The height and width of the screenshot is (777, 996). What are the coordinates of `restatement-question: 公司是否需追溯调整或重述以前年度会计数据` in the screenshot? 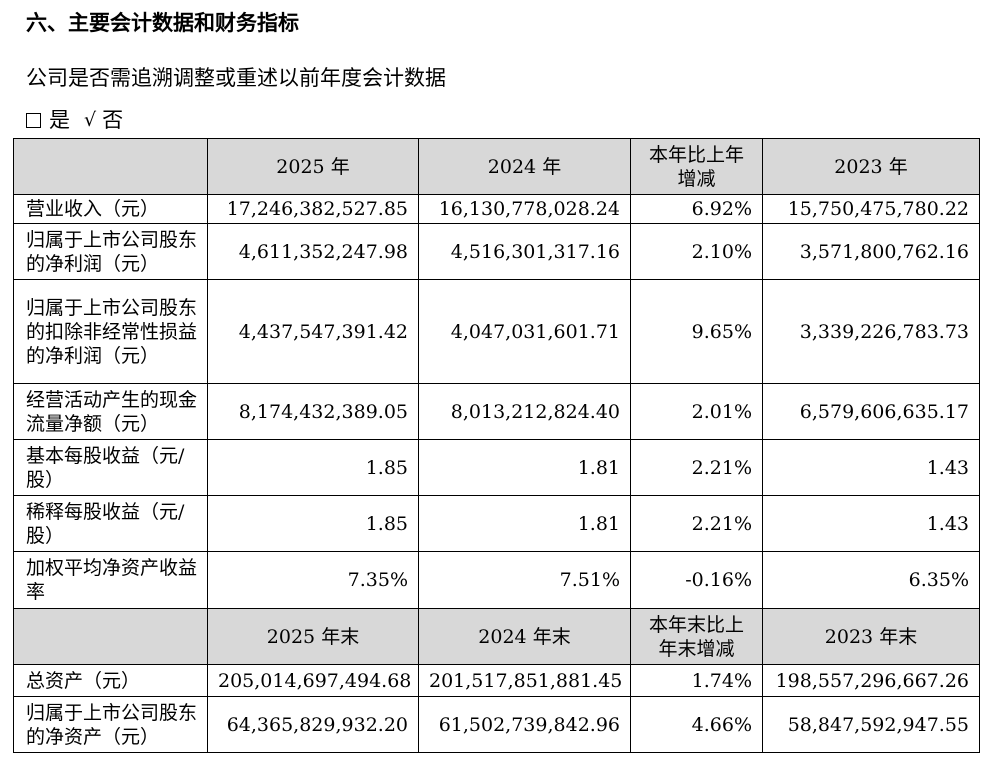 It's located at (236, 78).